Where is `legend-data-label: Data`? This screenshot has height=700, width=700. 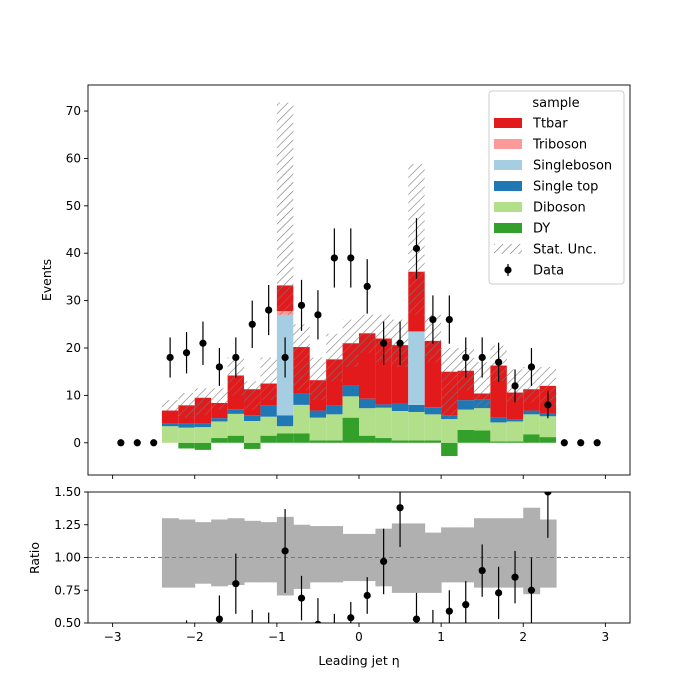 legend-data-label: Data is located at coordinates (548, 271).